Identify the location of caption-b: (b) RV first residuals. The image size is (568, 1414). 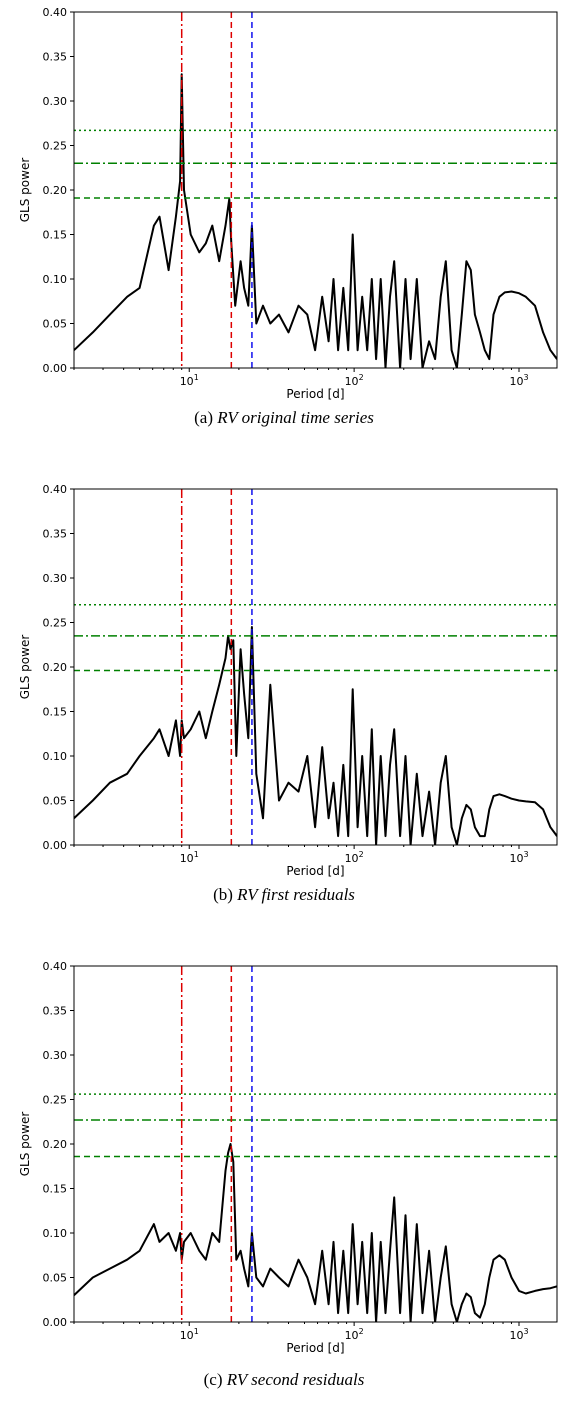
(284, 895).